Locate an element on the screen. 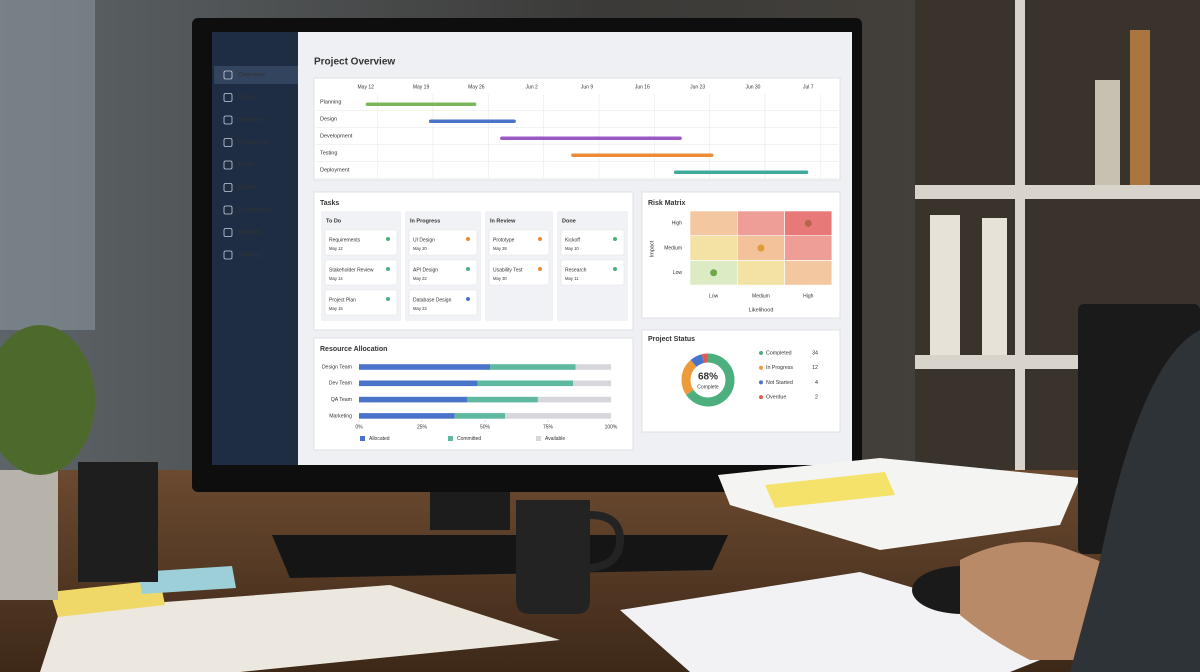  y-tick-label: Dev Team is located at coordinates (340, 384).